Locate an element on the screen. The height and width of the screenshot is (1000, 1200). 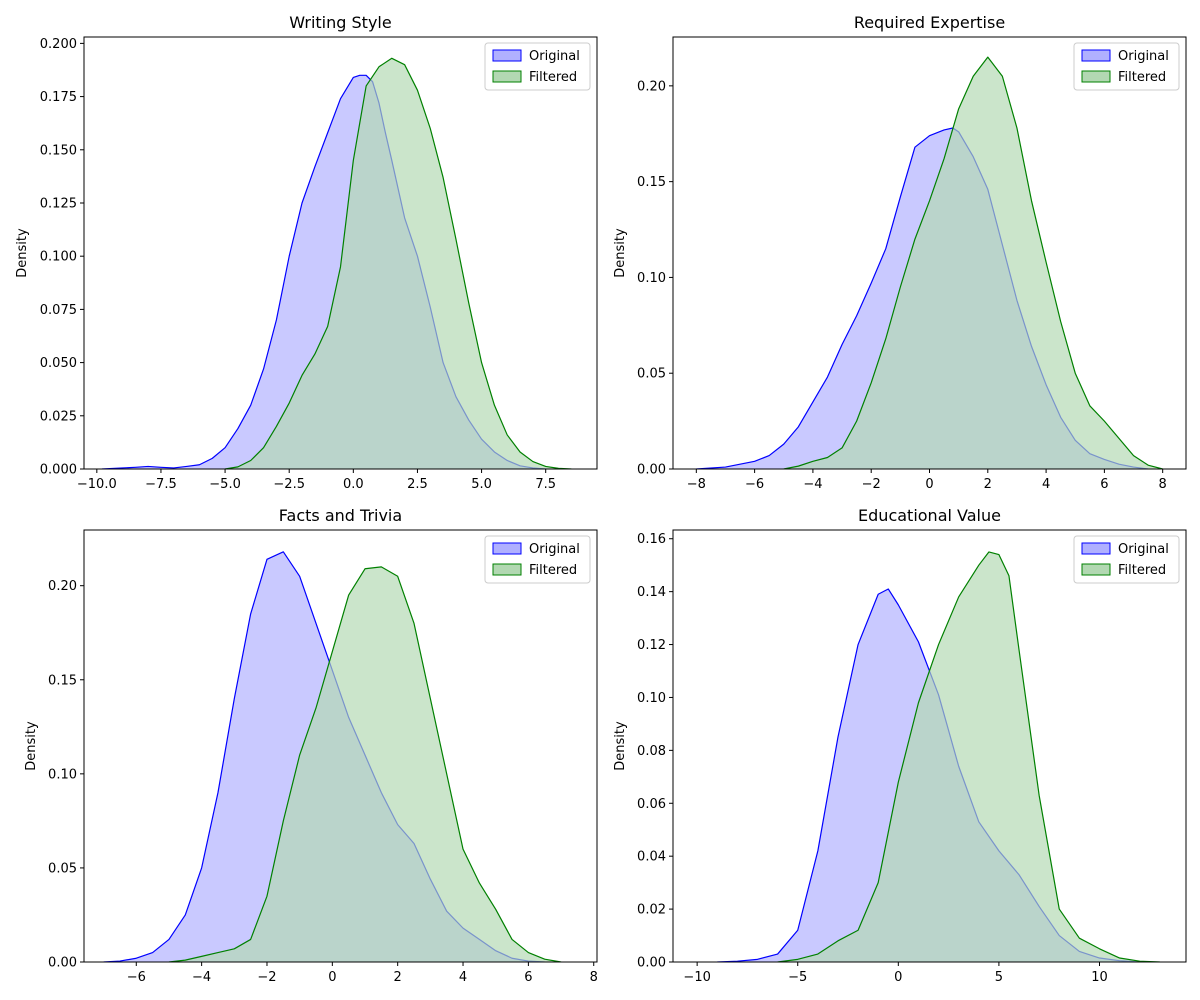
y-tick-label: 0.150 is located at coordinates (58, 150).